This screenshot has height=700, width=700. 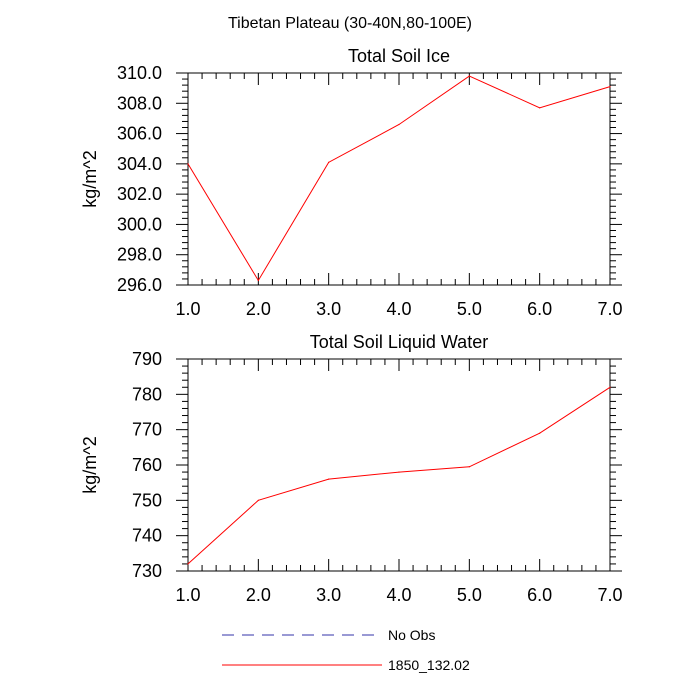 I want to click on y-tick-label: 298.0, so click(x=139, y=255).